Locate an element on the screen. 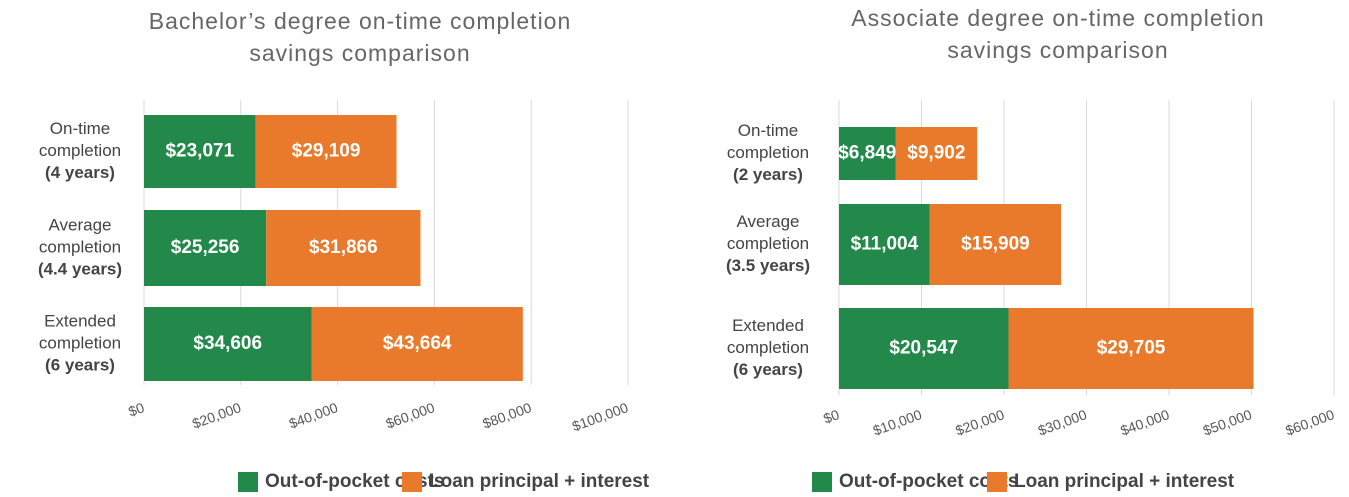 The width and height of the screenshot is (1349, 497). category-label: (4.4 years) is located at coordinates (80, 268).